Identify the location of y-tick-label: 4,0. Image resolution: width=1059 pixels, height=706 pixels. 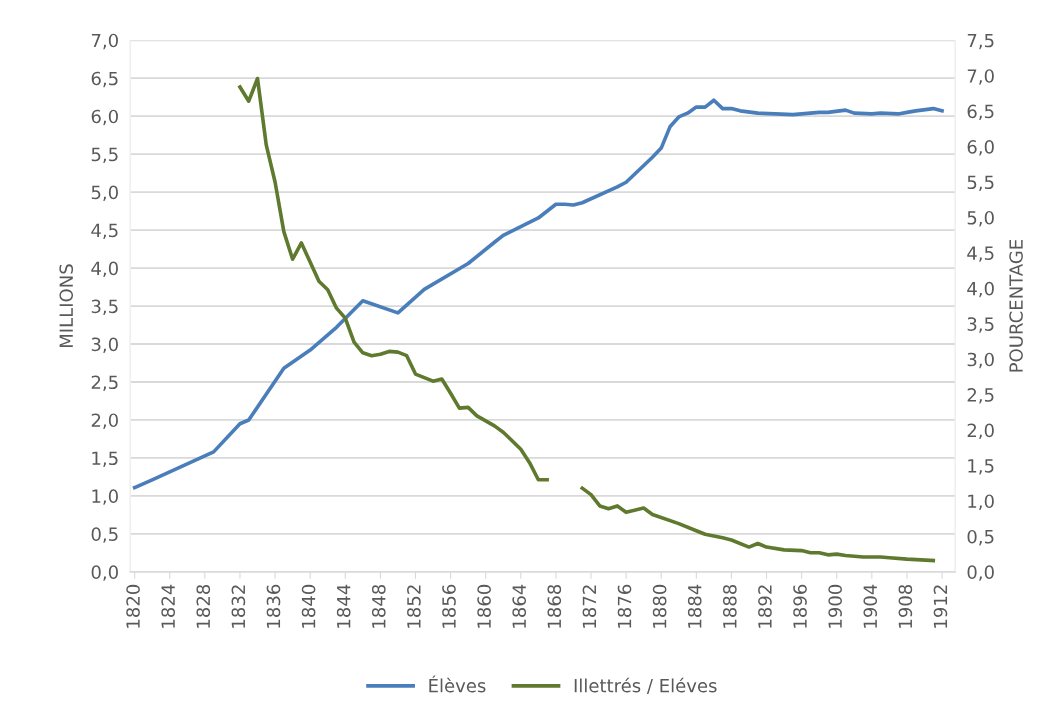
(104, 269).